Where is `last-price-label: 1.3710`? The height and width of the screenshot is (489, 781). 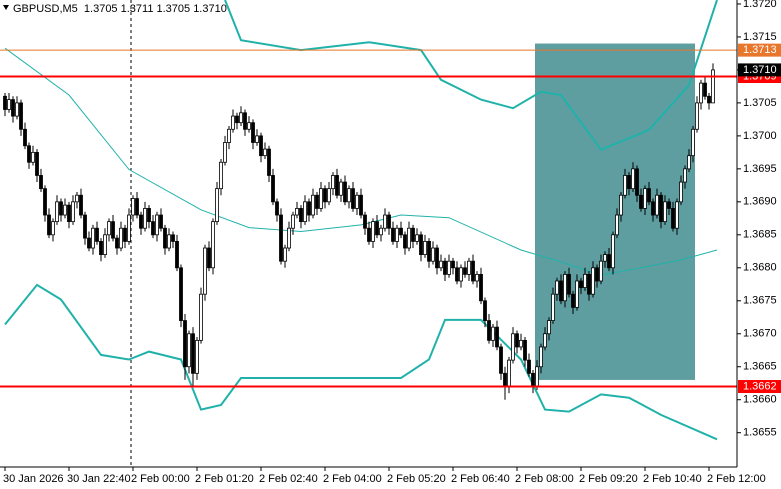 last-price-label: 1.3710 is located at coordinates (760, 70).